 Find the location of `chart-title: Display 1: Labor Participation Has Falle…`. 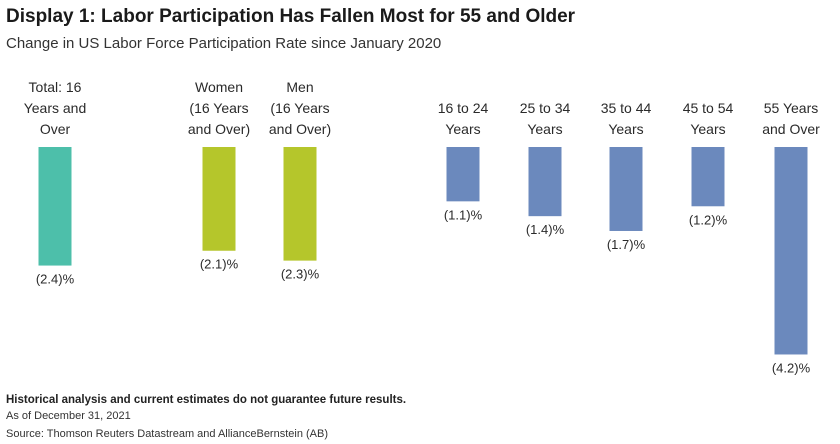

chart-title: Display 1: Labor Participation Has Falle… is located at coordinates (291, 16).